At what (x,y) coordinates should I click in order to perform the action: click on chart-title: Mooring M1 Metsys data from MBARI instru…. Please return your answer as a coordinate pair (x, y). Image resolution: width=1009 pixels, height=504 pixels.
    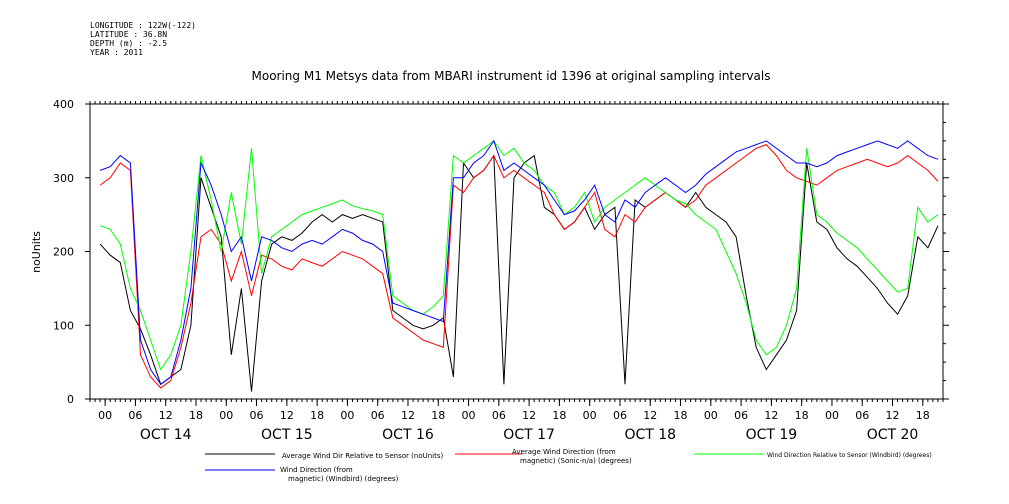
    Looking at the image, I should click on (511, 76).